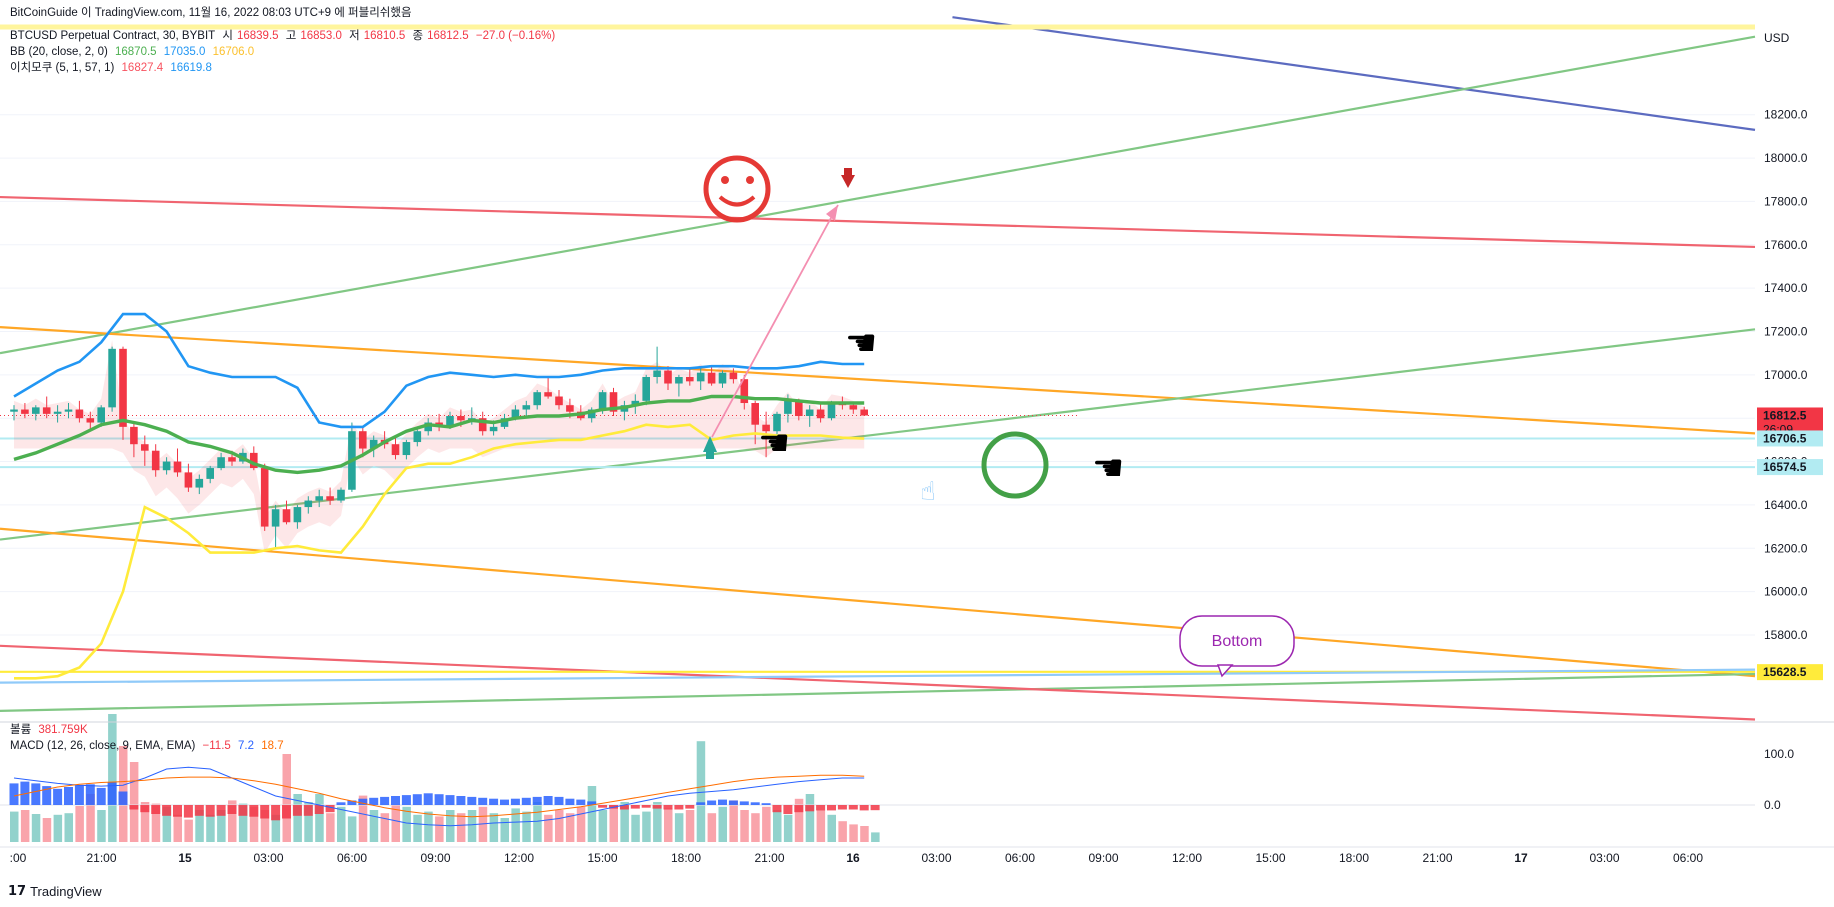  What do you see at coordinates (832, 213) in the screenshot?
I see `target-arrowhead` at bounding box center [832, 213].